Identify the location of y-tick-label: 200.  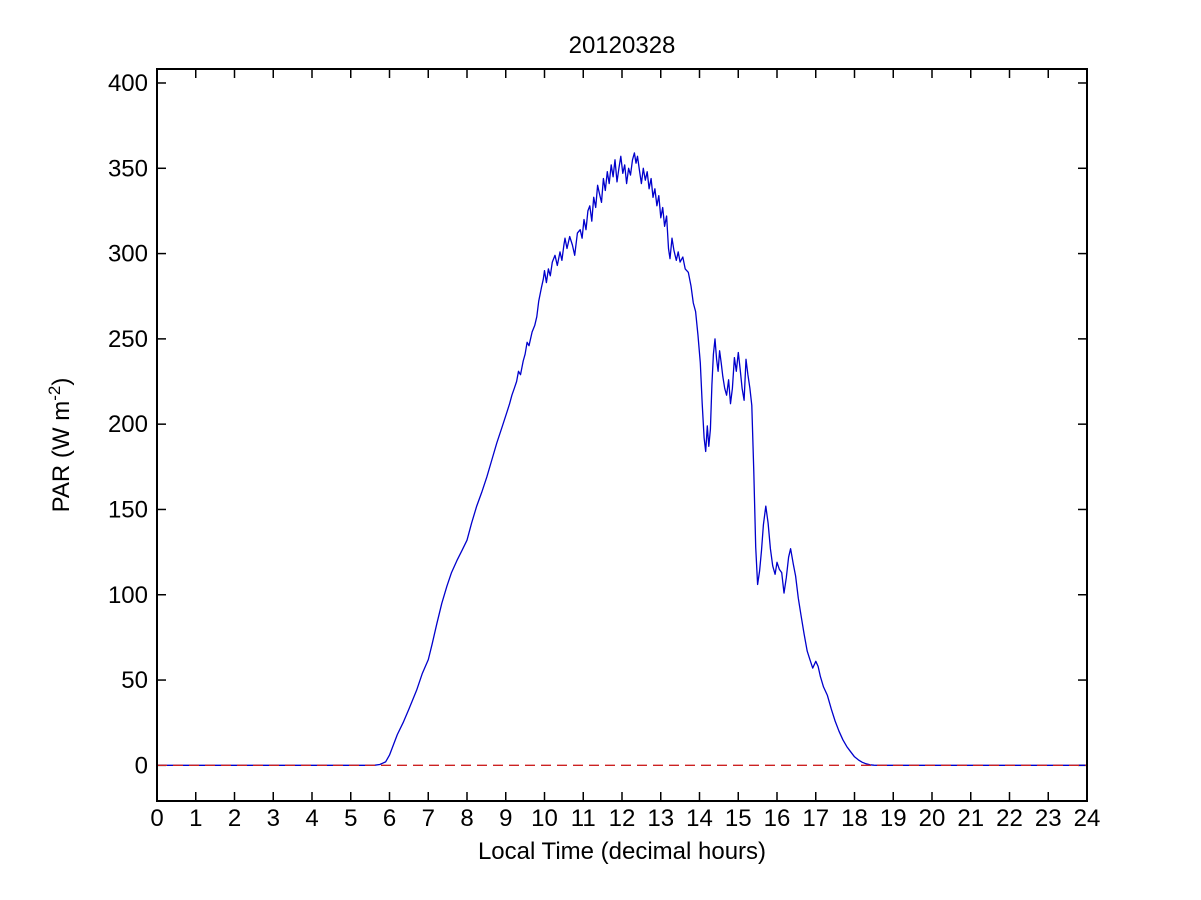
(128, 424).